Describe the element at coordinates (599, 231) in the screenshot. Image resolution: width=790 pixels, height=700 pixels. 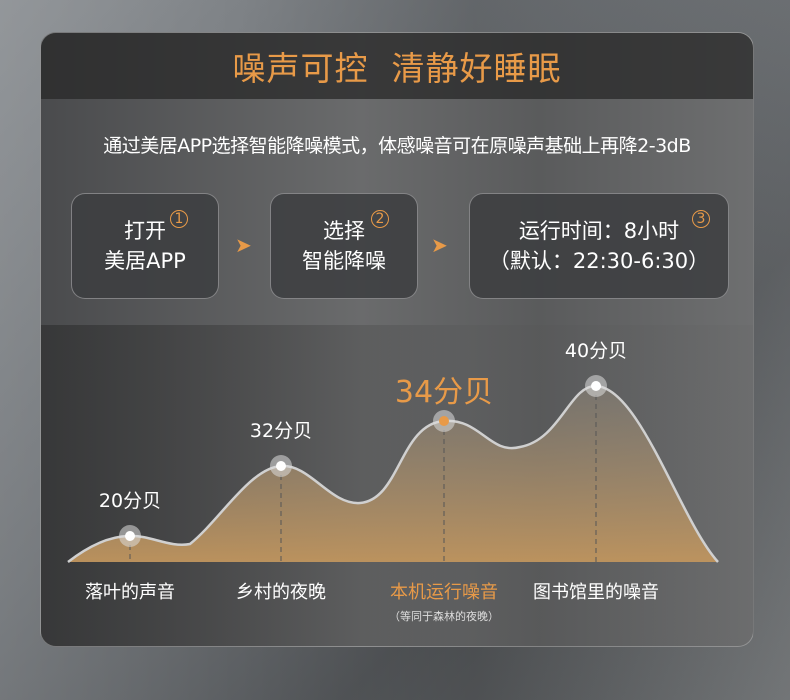
I see `step-3-line1: 运行时间：8小时` at that location.